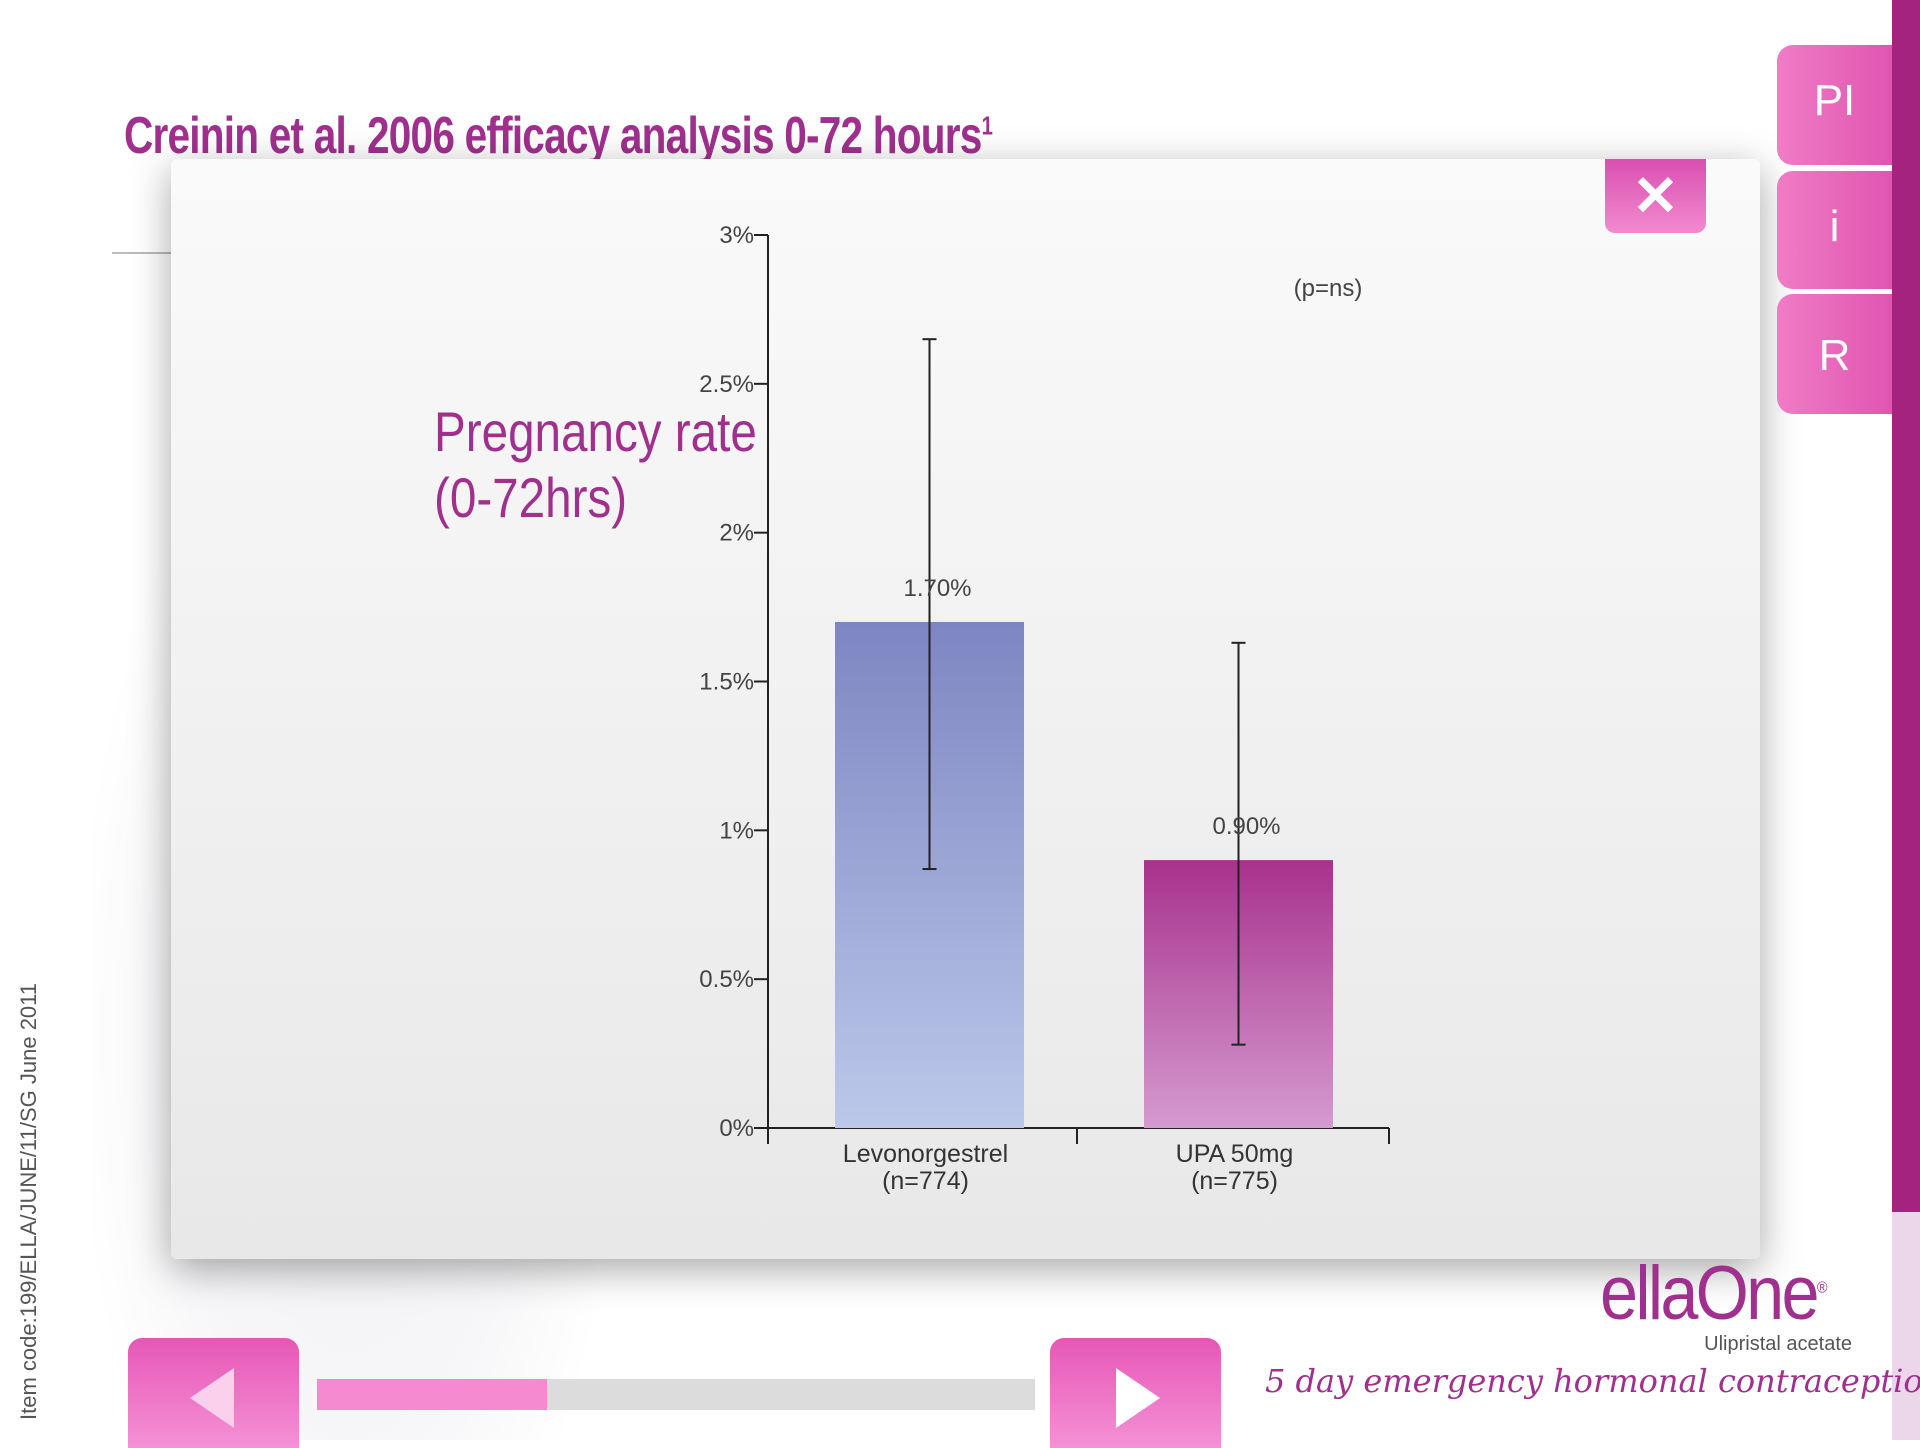  Describe the element at coordinates (1906, 606) in the screenshot. I see `side-bar` at that location.